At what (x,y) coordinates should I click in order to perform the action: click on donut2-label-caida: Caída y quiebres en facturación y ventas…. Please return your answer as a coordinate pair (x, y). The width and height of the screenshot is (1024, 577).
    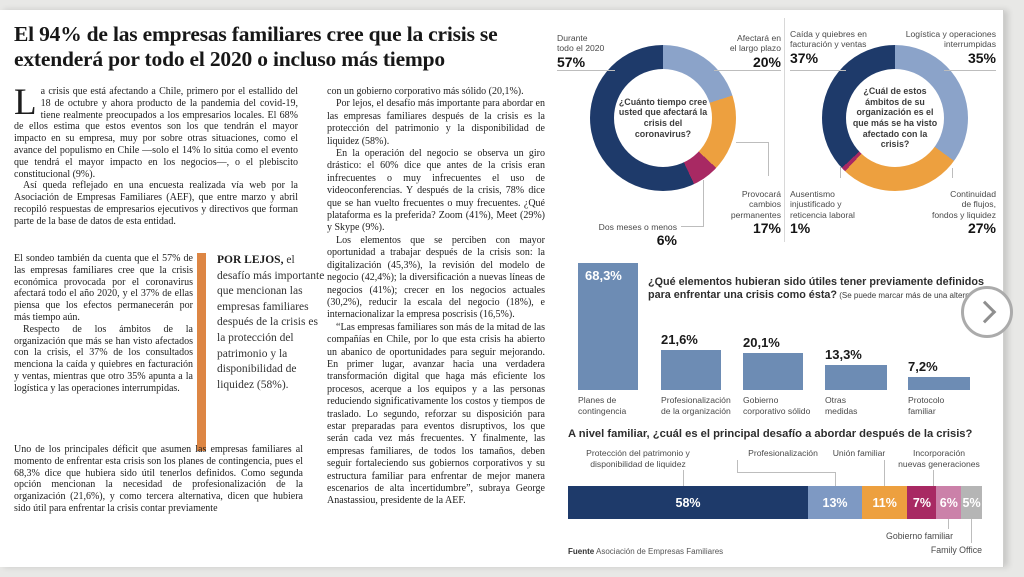
    Looking at the image, I should click on (828, 47).